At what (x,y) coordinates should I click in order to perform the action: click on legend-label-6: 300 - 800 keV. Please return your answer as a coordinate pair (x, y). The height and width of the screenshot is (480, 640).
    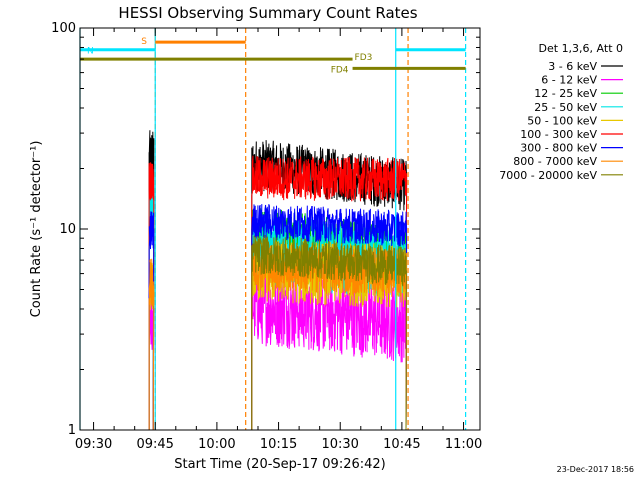
    Looking at the image, I should click on (558, 148).